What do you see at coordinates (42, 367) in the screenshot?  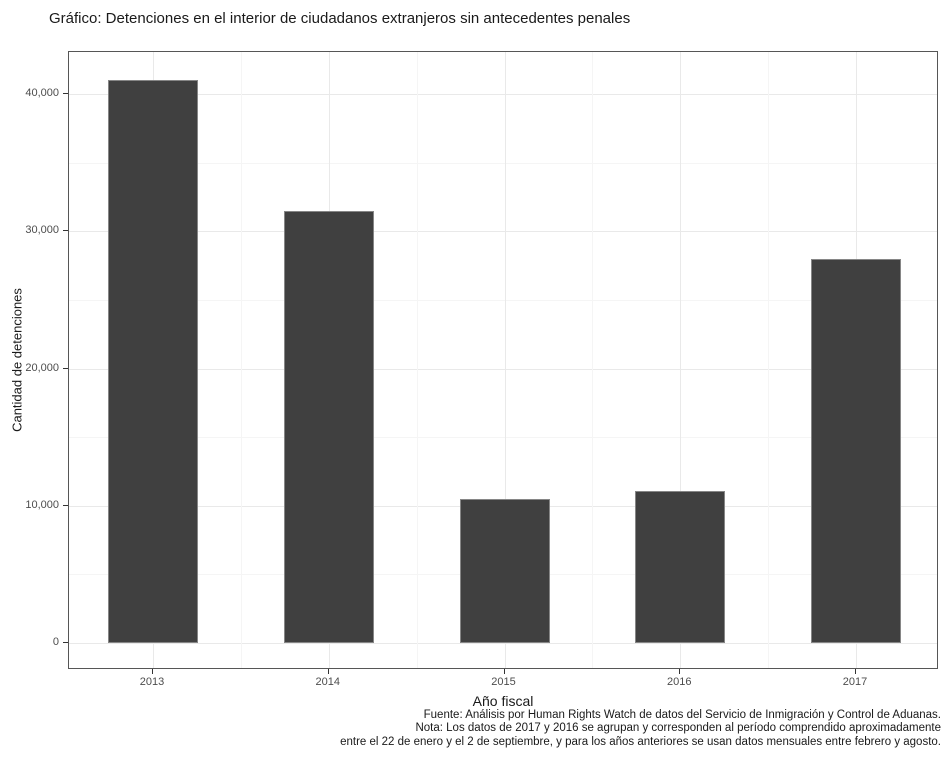 I see `y-tick-label: 20,000` at bounding box center [42, 367].